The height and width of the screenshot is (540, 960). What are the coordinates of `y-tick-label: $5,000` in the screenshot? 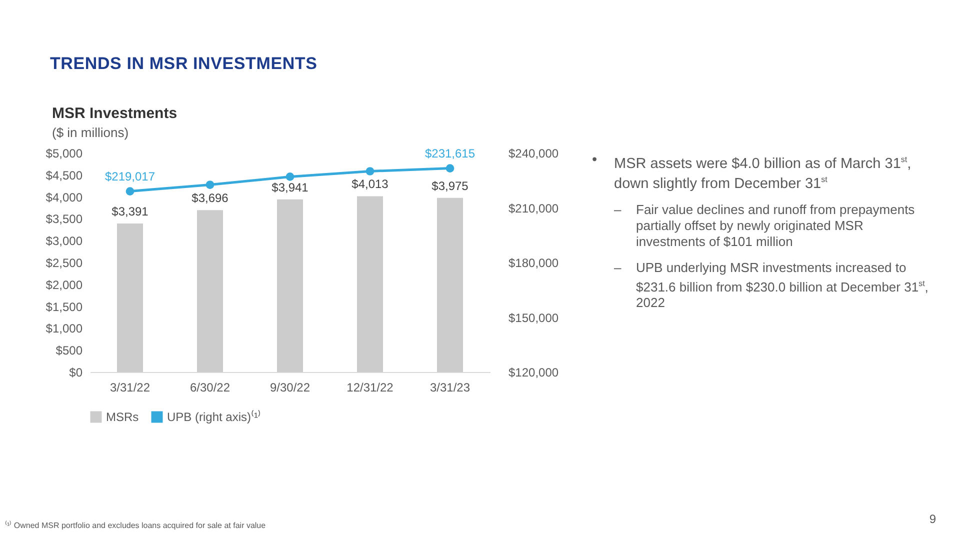 It's located at (64, 153).